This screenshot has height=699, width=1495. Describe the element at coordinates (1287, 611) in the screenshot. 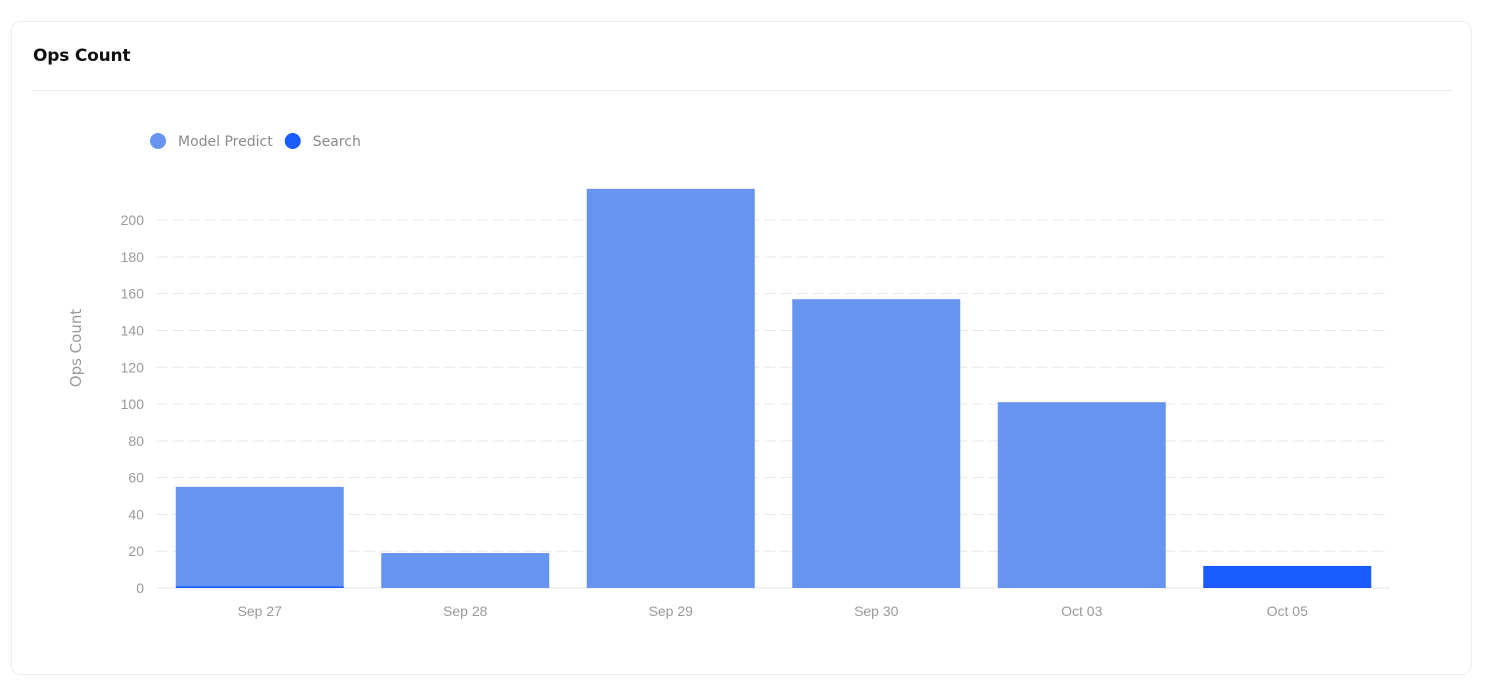

I see `x-tick-label: Oct 05` at that location.